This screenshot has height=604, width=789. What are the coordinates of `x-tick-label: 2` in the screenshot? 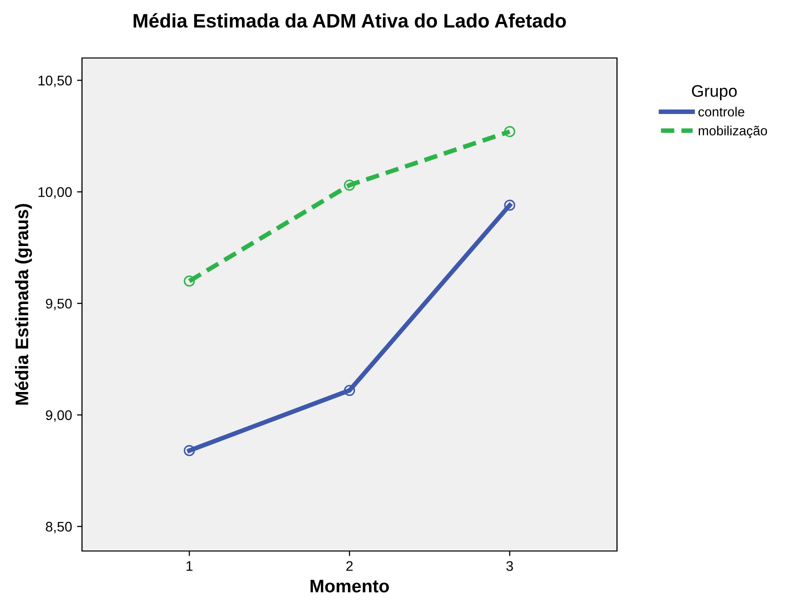 It's located at (349, 566).